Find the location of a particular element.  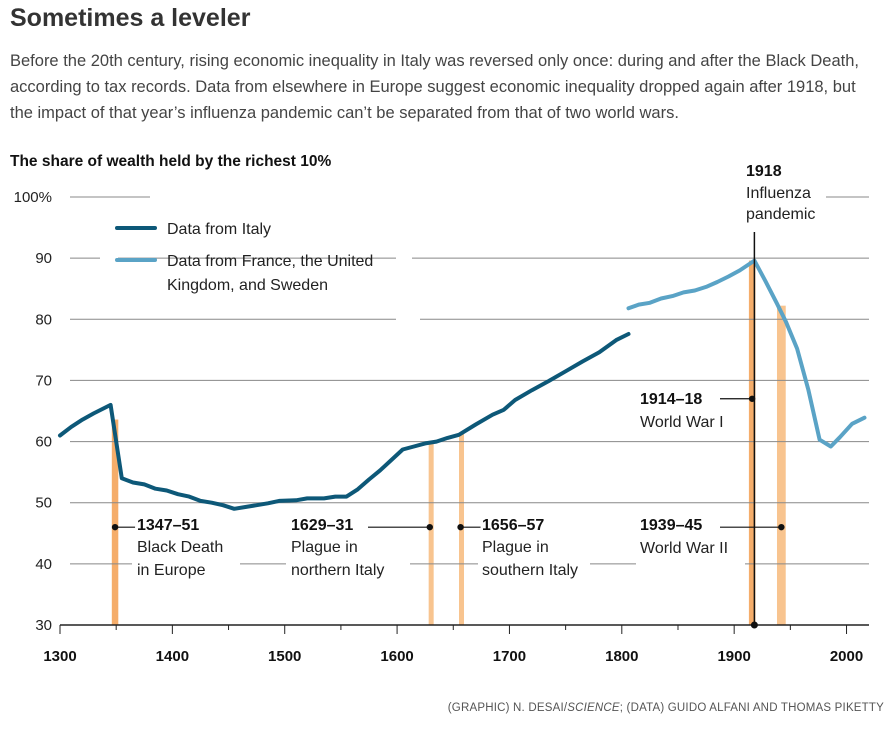

y-tick-label: 80 is located at coordinates (43, 319).